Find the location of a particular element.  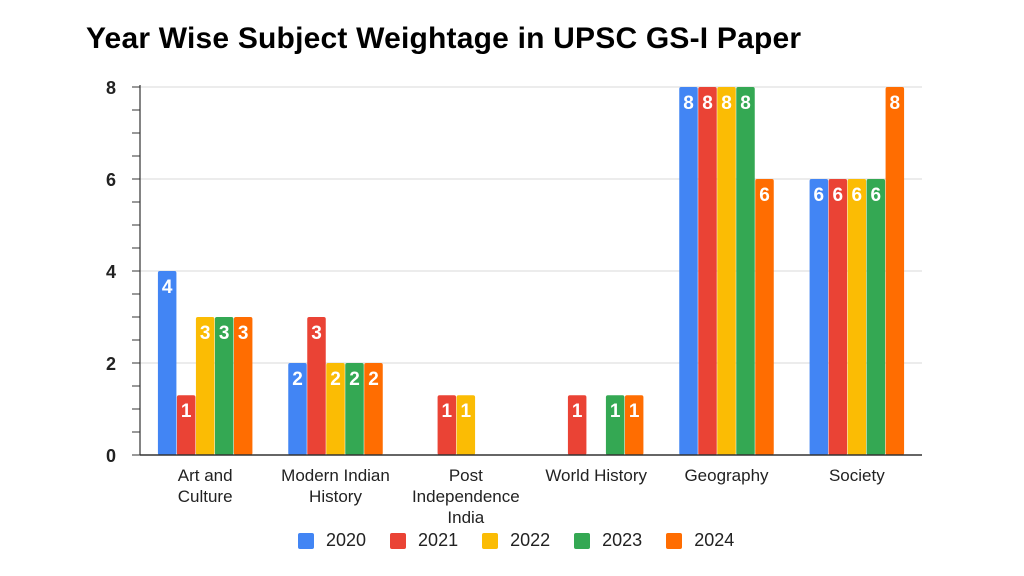

legend-label: 2022 is located at coordinates (530, 540).